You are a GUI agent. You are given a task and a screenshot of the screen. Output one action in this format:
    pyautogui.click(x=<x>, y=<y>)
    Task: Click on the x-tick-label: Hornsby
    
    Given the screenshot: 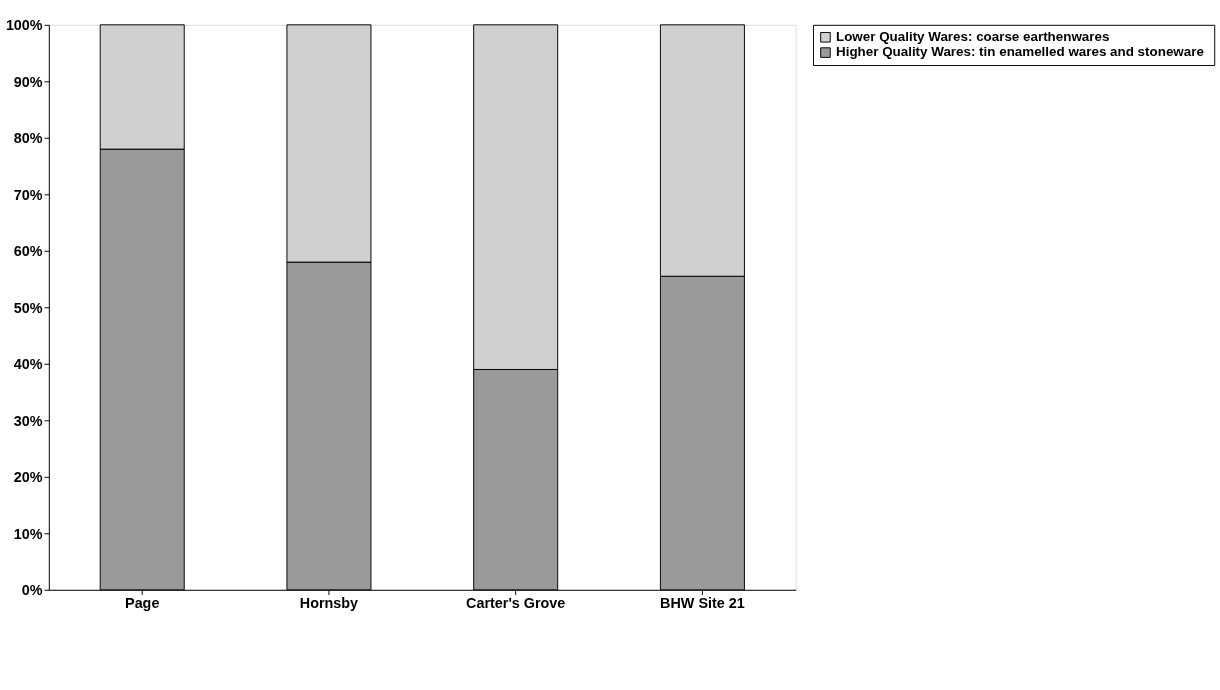 What is the action you would take?
    pyautogui.click(x=329, y=603)
    